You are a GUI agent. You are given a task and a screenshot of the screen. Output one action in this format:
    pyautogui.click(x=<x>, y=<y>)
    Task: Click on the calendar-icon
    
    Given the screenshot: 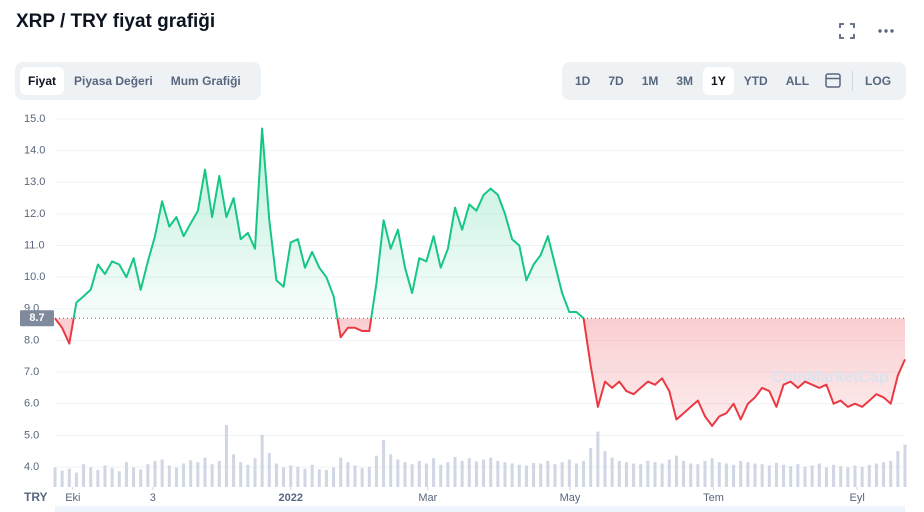 What is the action you would take?
    pyautogui.click(x=833, y=81)
    